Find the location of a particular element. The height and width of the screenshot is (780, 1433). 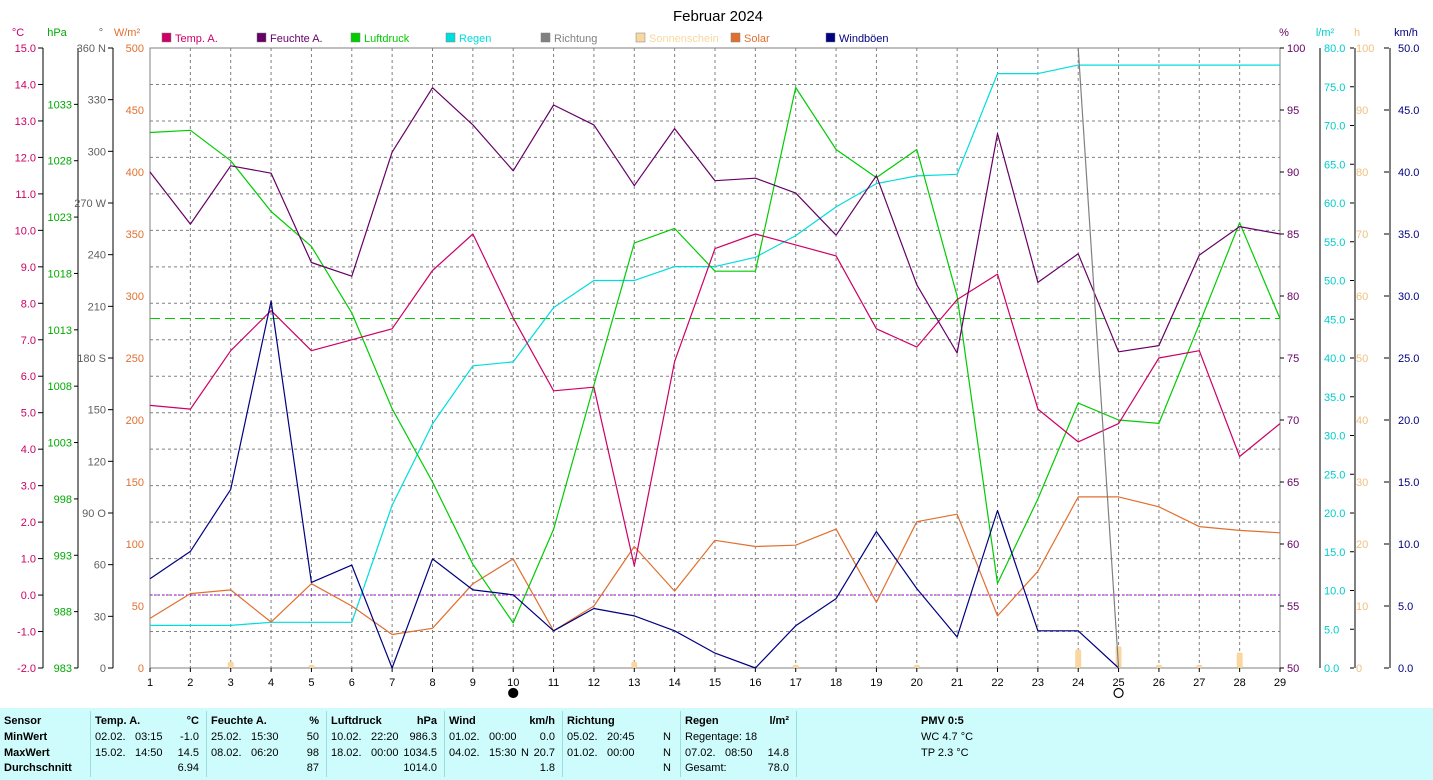

legend-label: Feuchte A. is located at coordinates (296, 39).